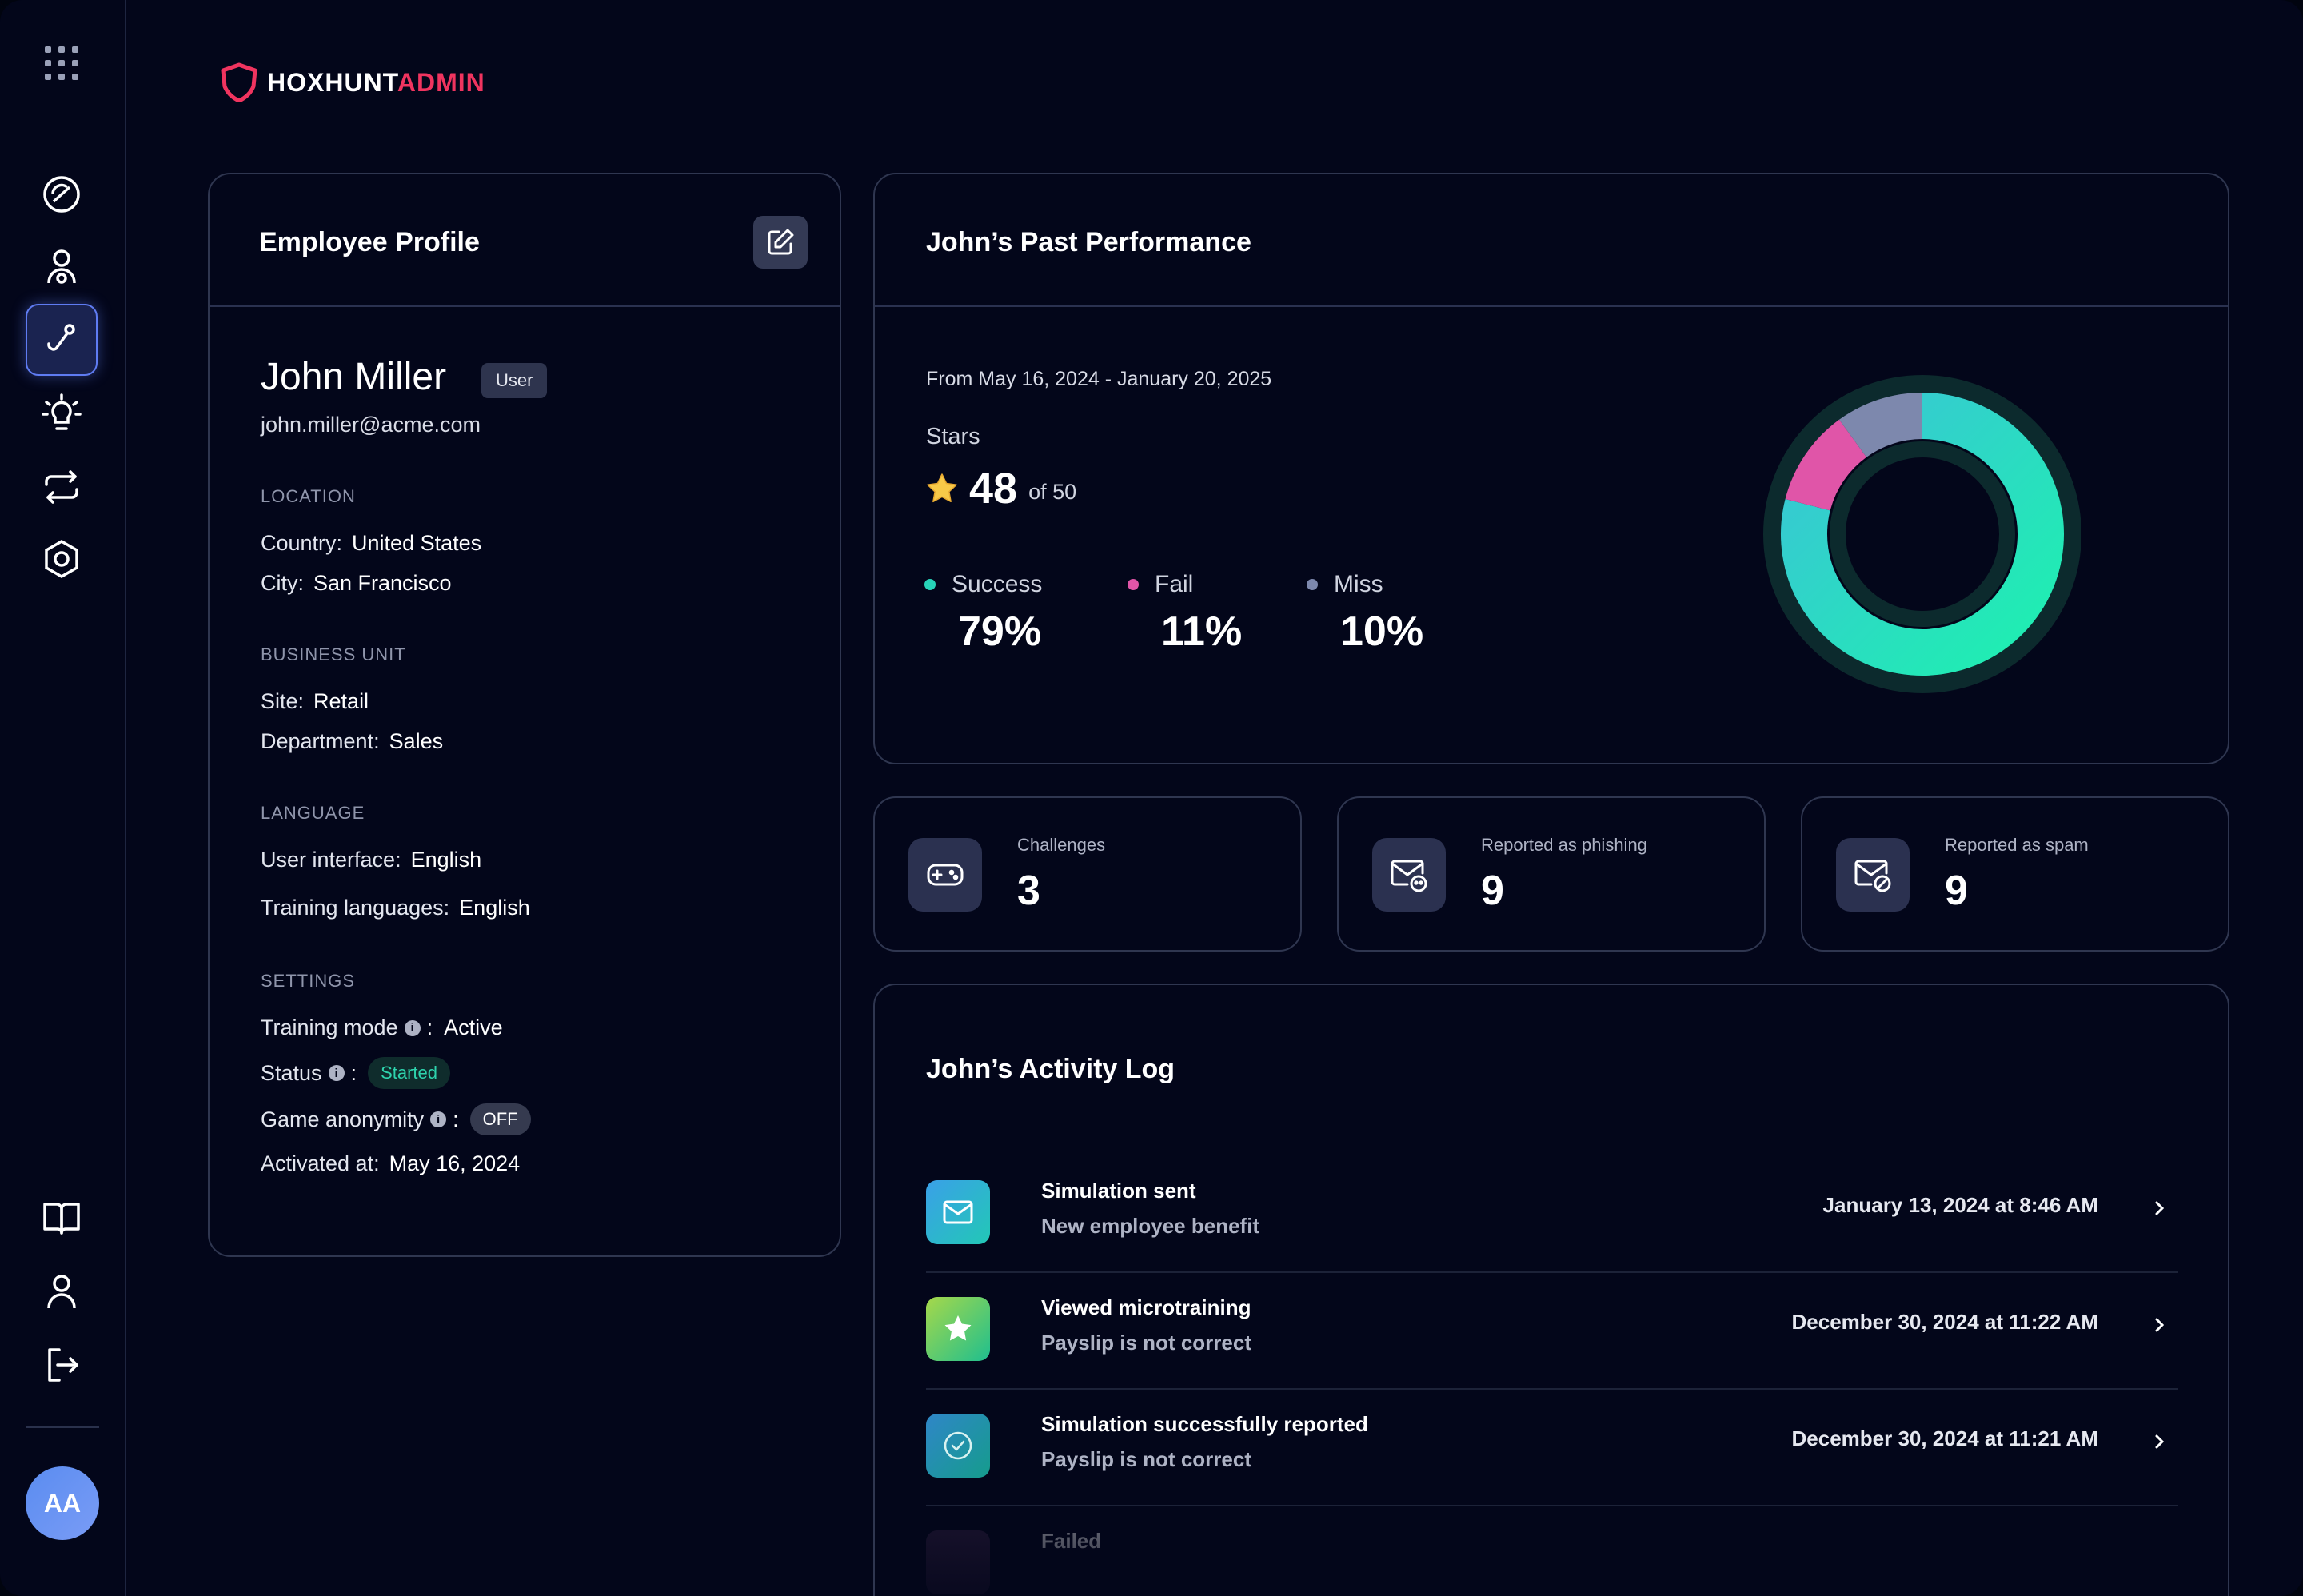 The image size is (2303, 1596). I want to click on book-icon, so click(62, 1218).